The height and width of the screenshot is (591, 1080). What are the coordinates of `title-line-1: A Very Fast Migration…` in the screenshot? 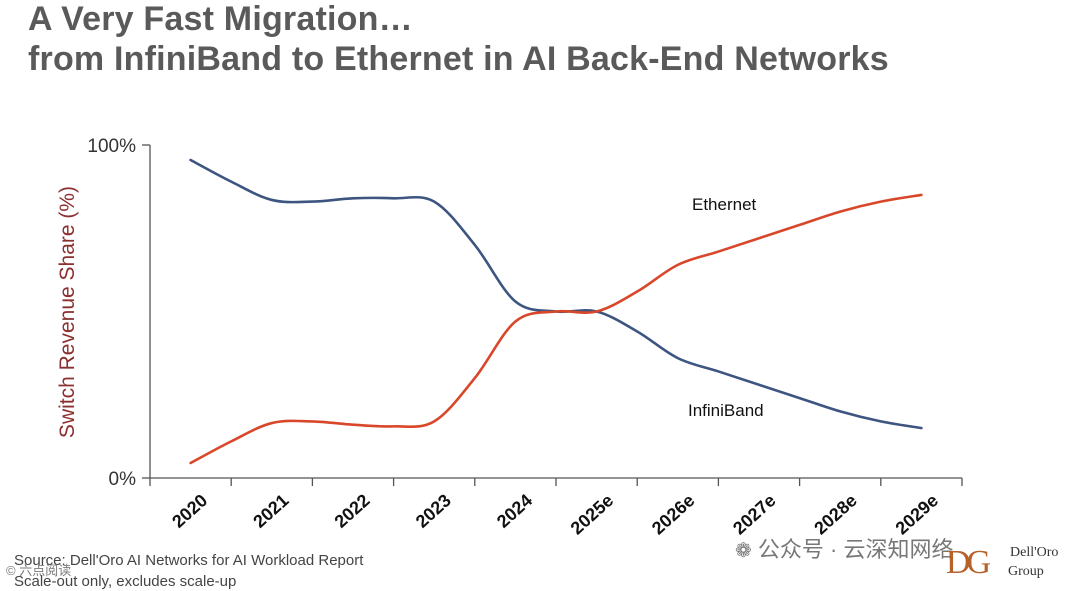 It's located at (220, 19).